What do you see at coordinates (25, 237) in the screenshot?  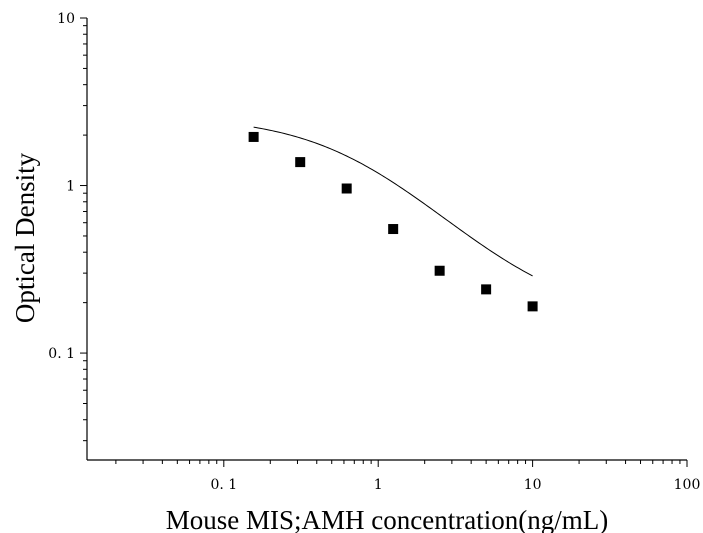 I see `y-axis-title: Optical Density` at bounding box center [25, 237].